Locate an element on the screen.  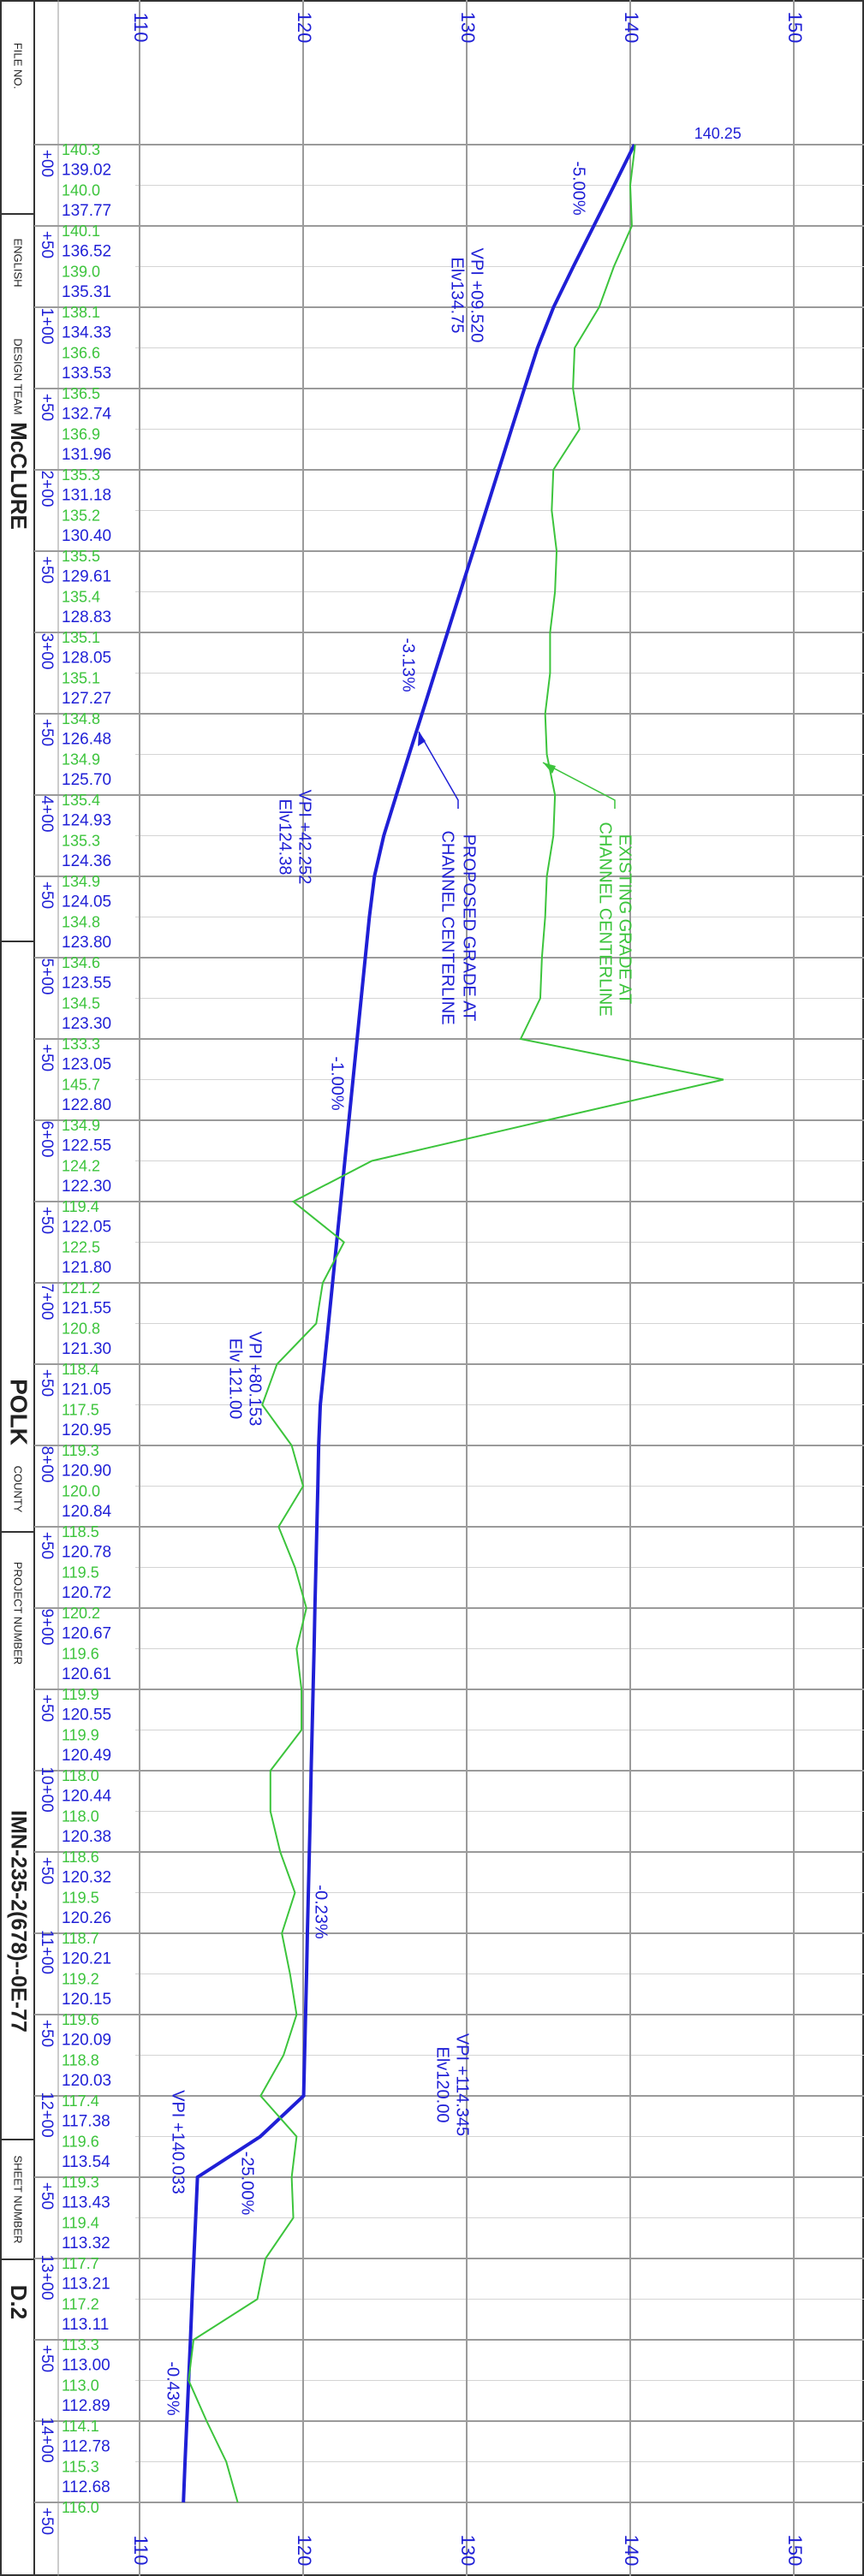
design-team-label: DESIGN TEAM is located at coordinates (19, 376).